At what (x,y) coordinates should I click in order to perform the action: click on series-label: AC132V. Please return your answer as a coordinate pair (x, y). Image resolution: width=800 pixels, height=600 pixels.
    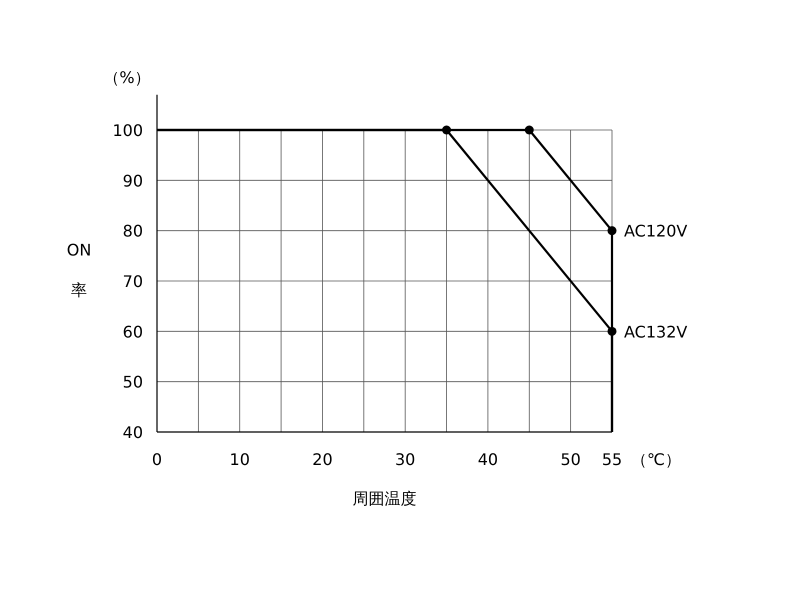
    Looking at the image, I should click on (656, 332).